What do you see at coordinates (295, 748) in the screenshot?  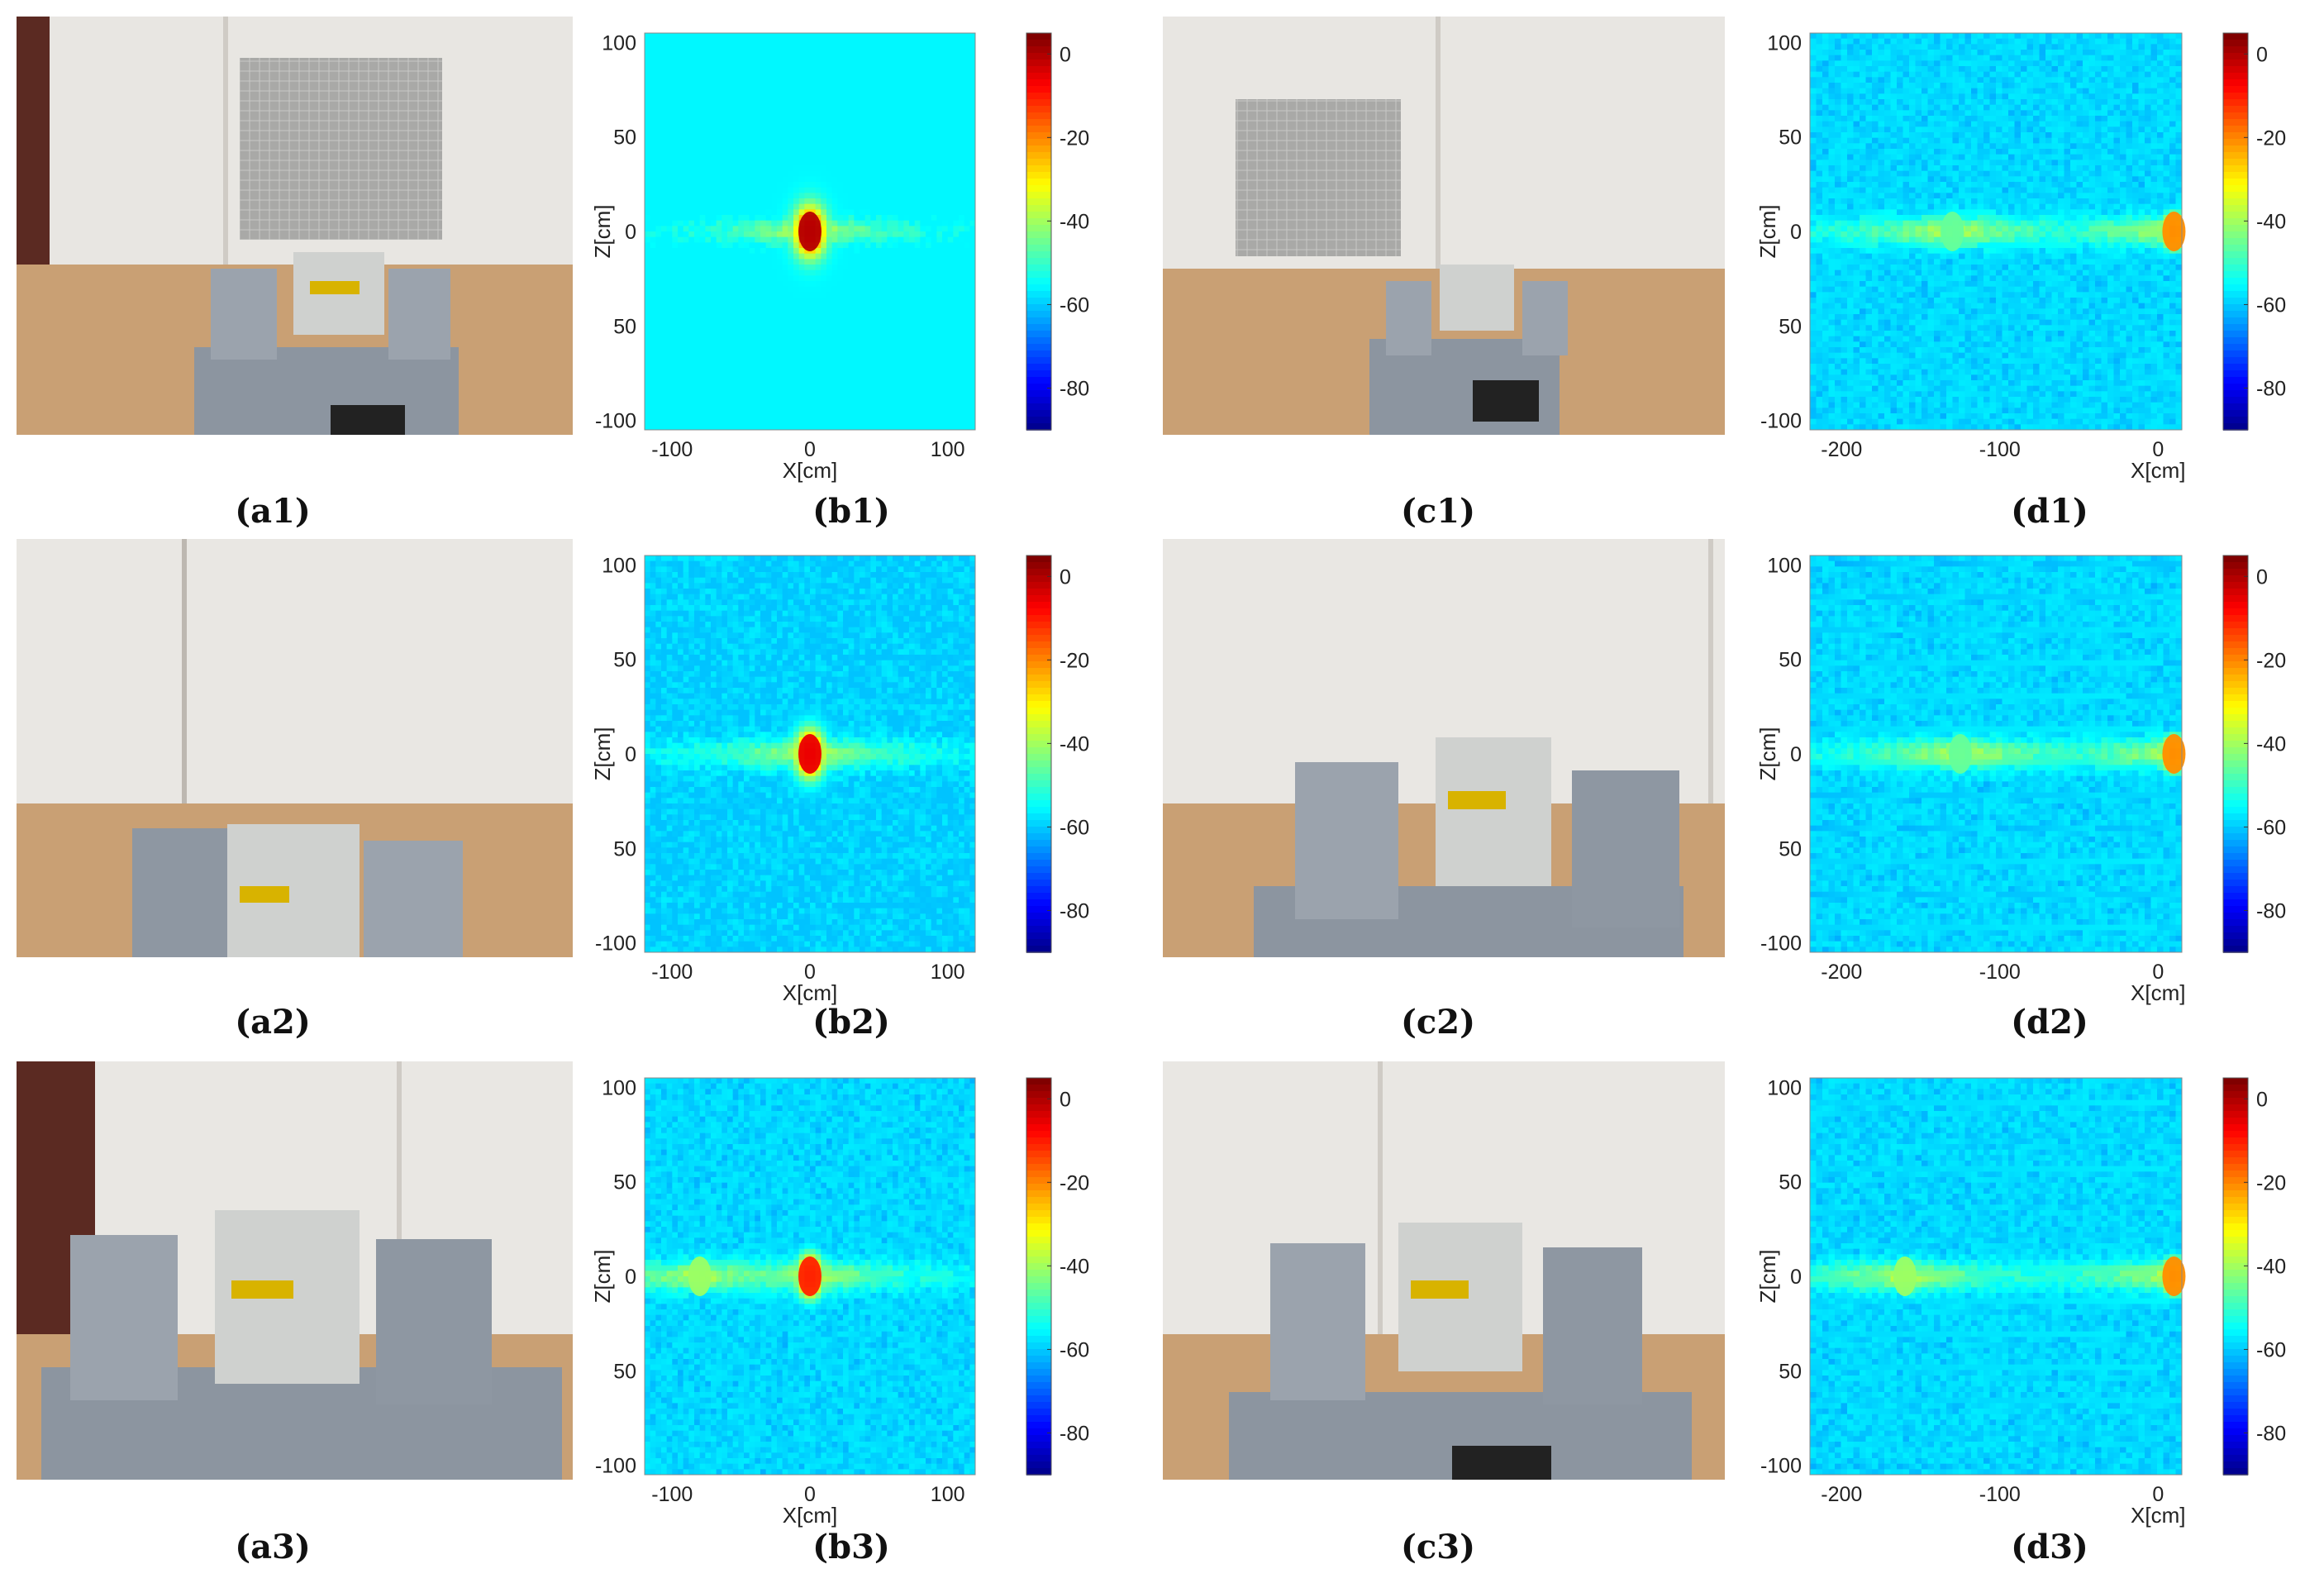 I see `photo-a2-image` at bounding box center [295, 748].